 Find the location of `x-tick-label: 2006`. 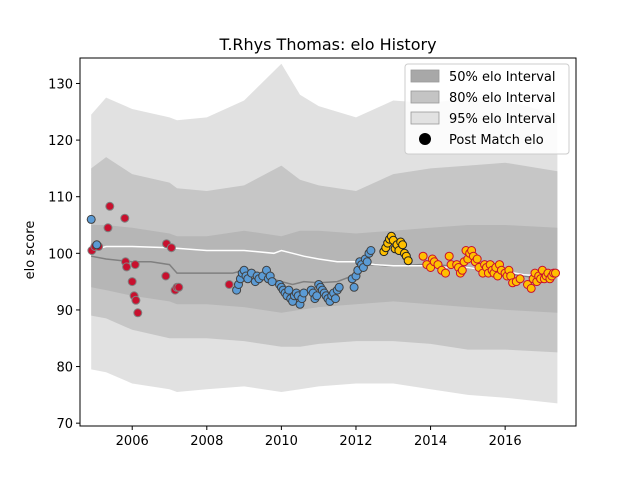

x-tick-label: 2006 is located at coordinates (132, 441).